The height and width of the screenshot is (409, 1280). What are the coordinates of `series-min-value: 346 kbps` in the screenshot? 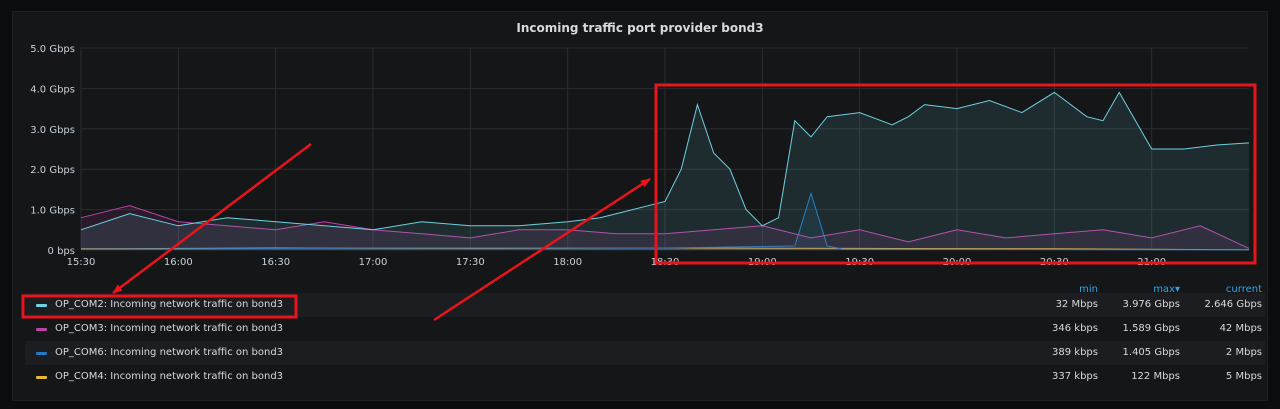 It's located at (1075, 328).